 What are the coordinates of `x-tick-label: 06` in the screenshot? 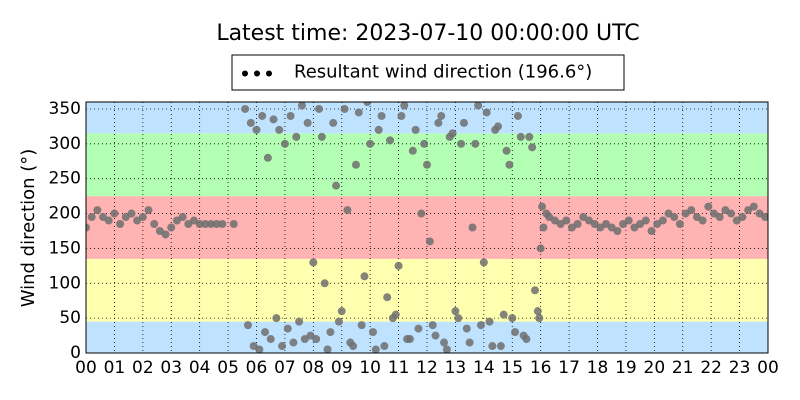 It's located at (257, 368).